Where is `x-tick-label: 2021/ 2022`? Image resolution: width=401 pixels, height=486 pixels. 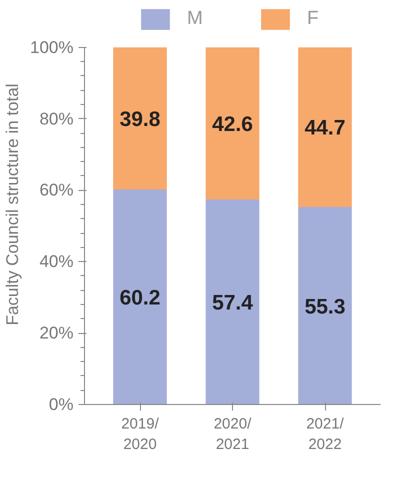 x-tick-label: 2021/ 2022 is located at coordinates (325, 434).